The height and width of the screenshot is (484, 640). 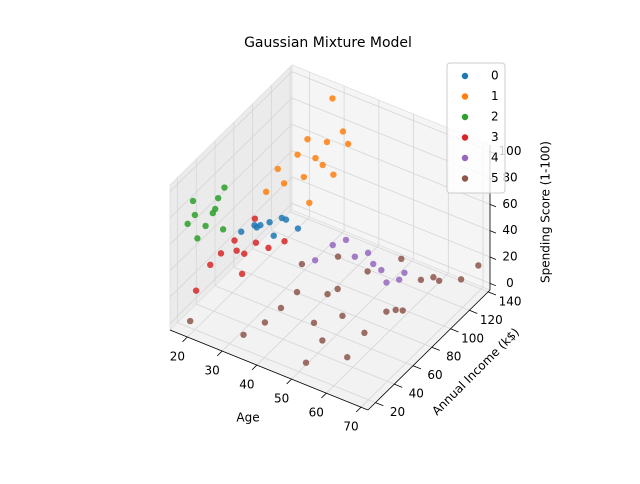 I want to click on y-tick-label: 40, so click(x=416, y=394).